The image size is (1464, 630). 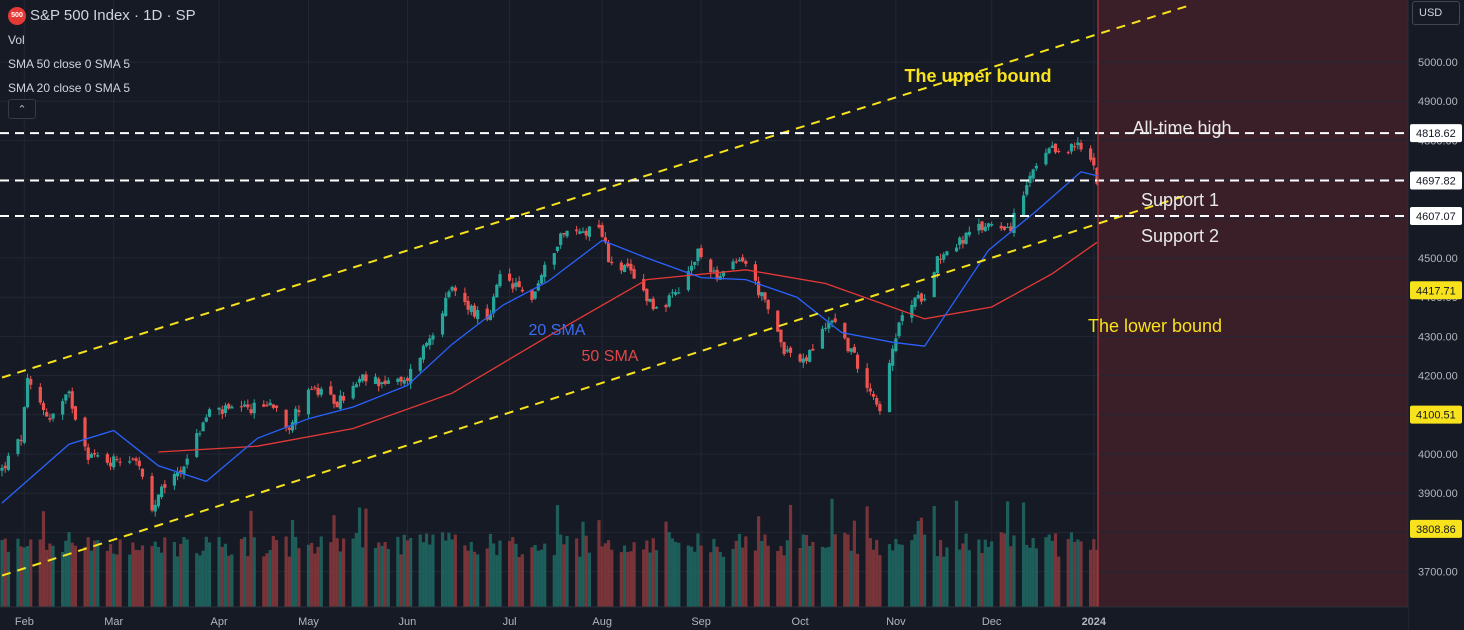 What do you see at coordinates (69, 64) in the screenshot?
I see `legend-sma50: SMA 50 close 0 SMA 5` at bounding box center [69, 64].